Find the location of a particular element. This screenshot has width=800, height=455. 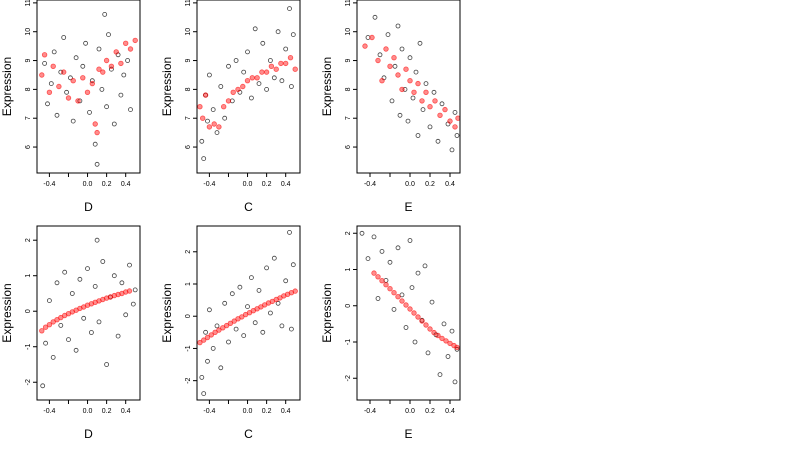

x-tick-label: 0.0 is located at coordinates (88, 184).